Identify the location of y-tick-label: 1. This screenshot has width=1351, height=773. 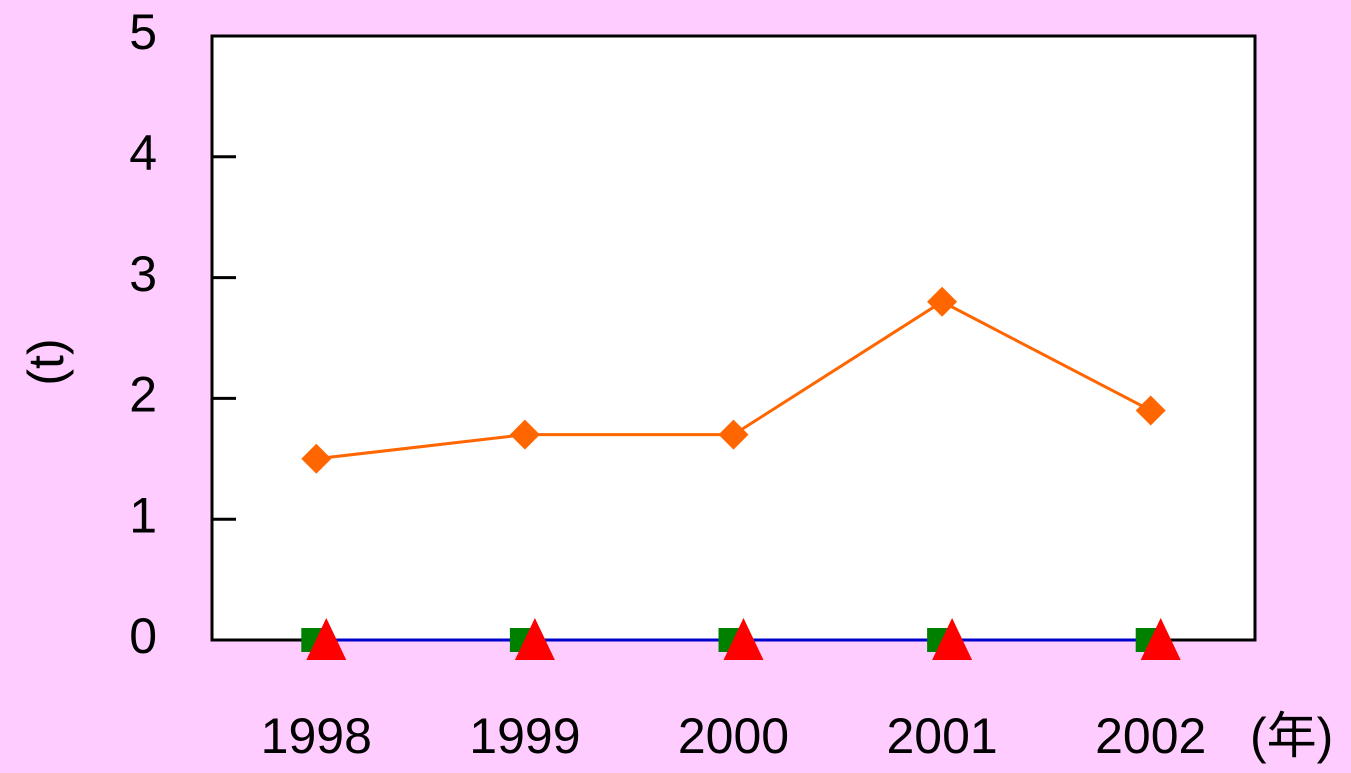
(143, 515).